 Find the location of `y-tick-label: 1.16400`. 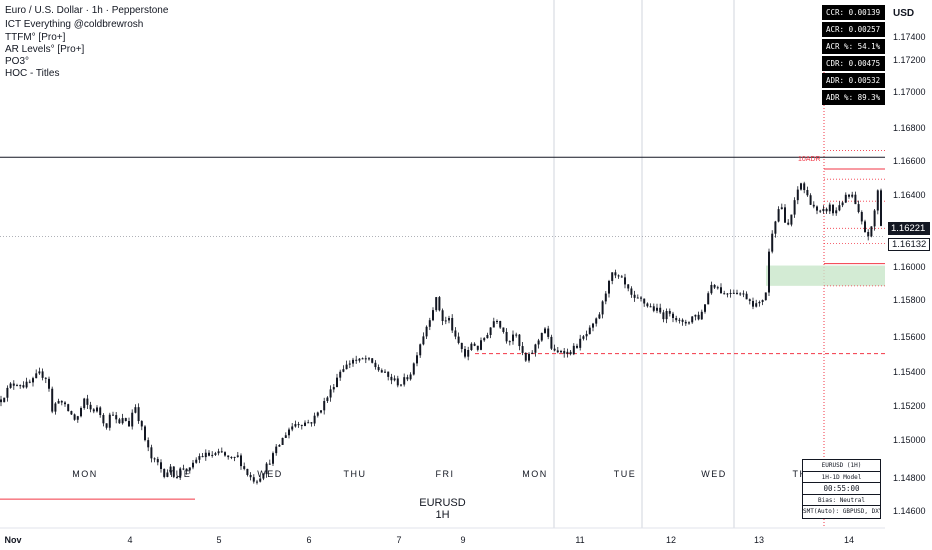

y-tick-label: 1.16400 is located at coordinates (909, 195).